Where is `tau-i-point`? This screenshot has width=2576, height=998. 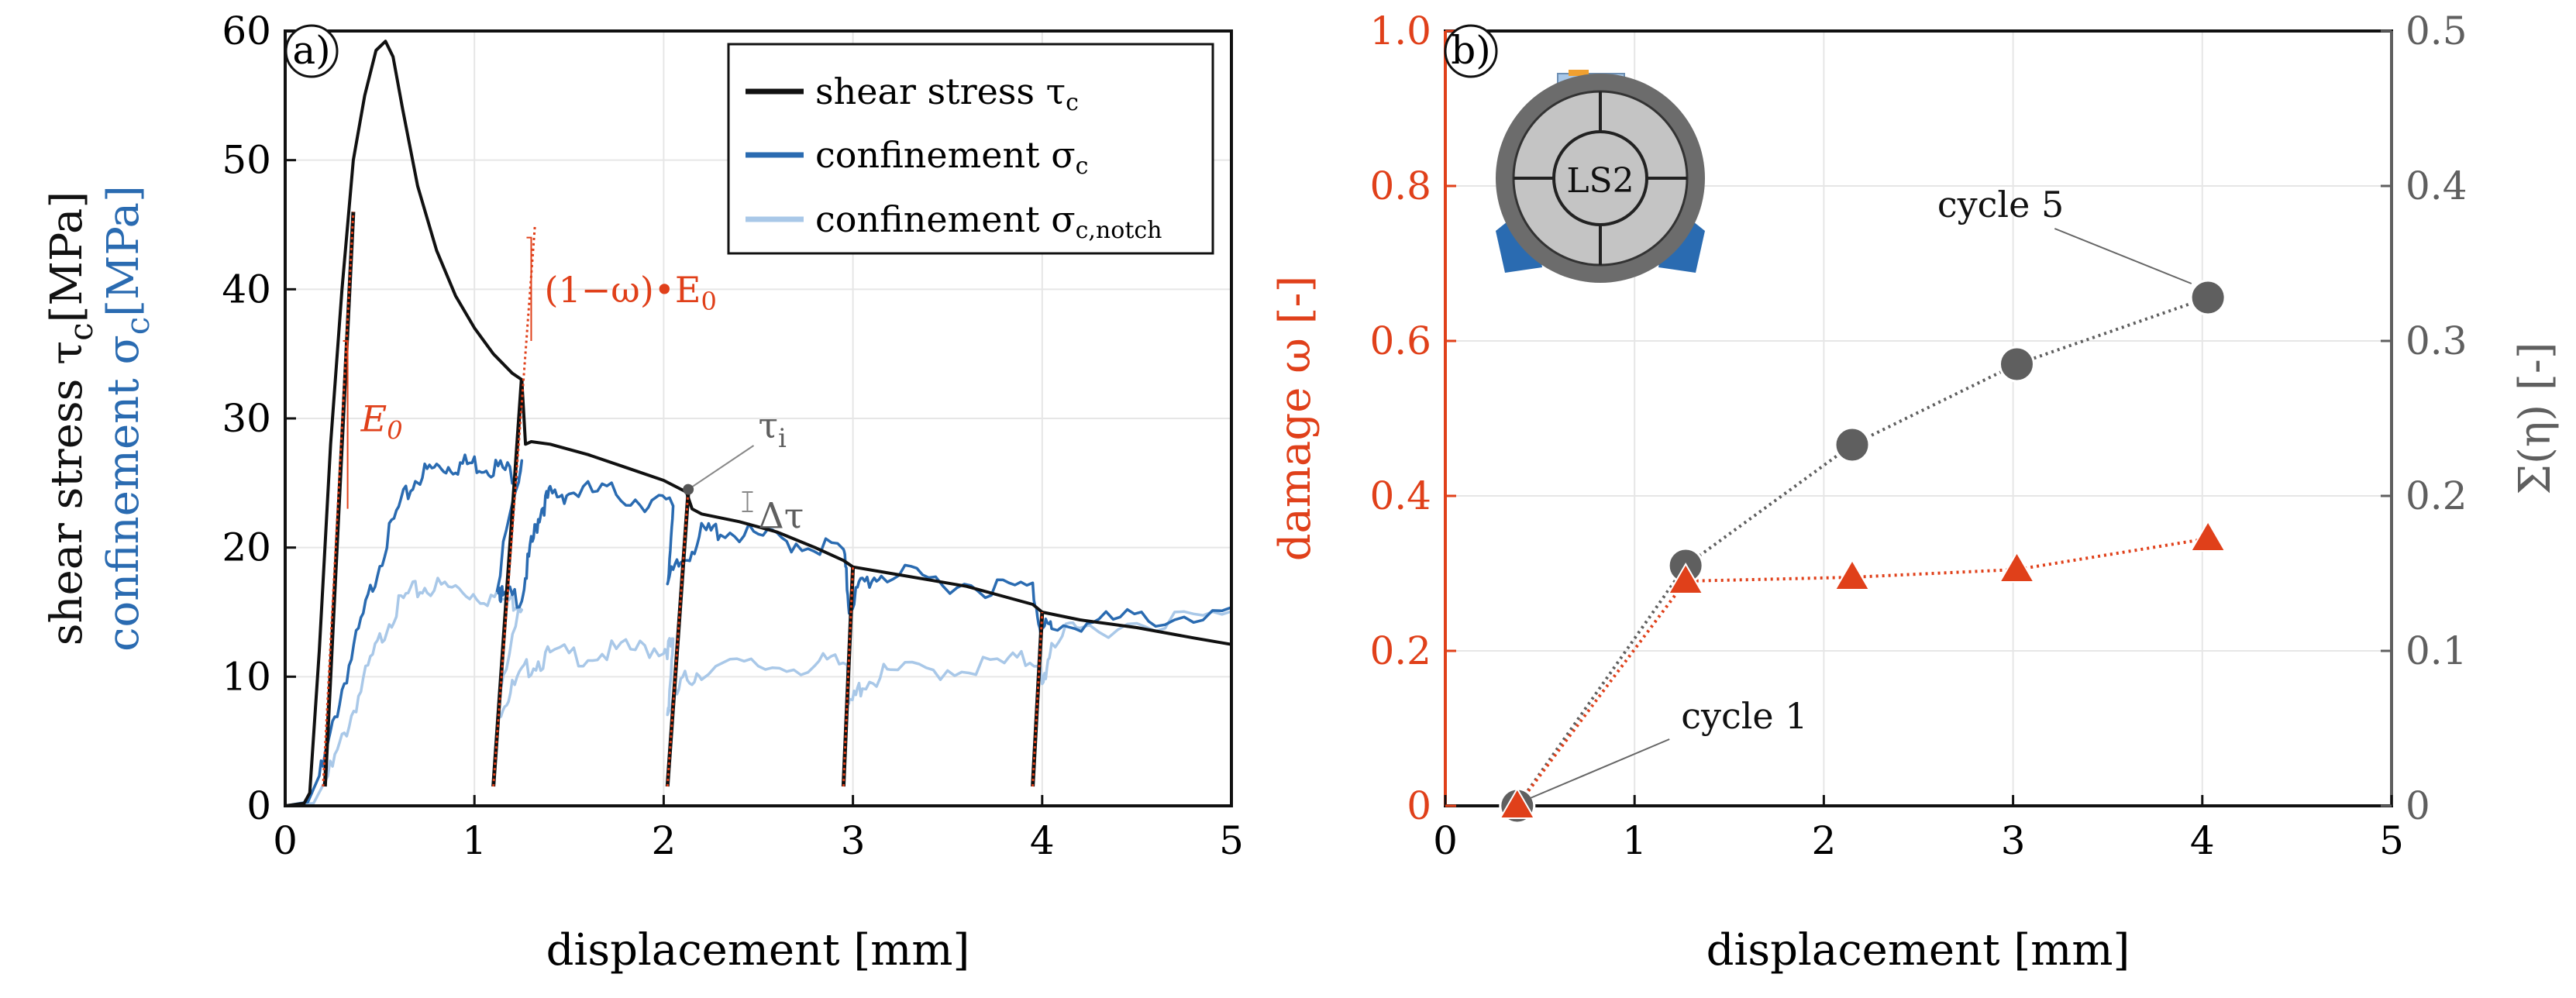 tau-i-point is located at coordinates (688, 489).